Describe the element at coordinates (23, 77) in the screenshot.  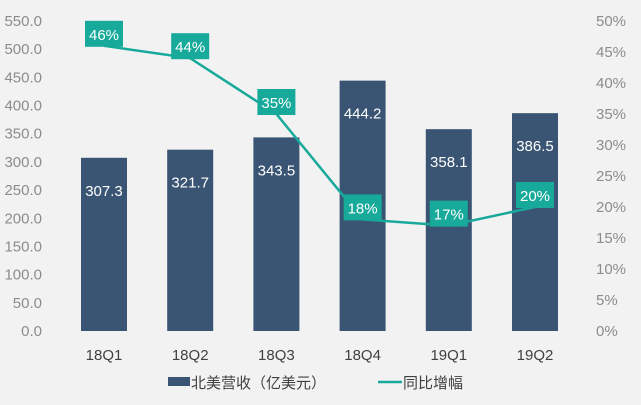
I see `left-axis-tick: 450.0` at that location.